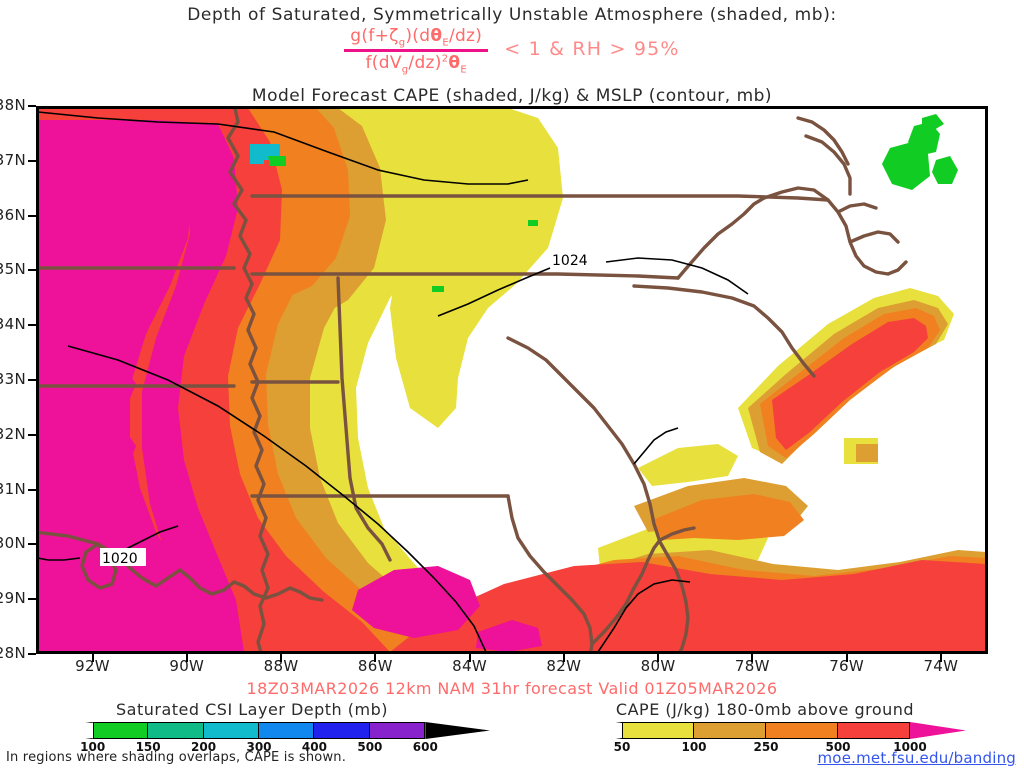 The image size is (1024, 768). Describe the element at coordinates (622, 747) in the screenshot. I see `colorbar-tick-label: 50` at that location.